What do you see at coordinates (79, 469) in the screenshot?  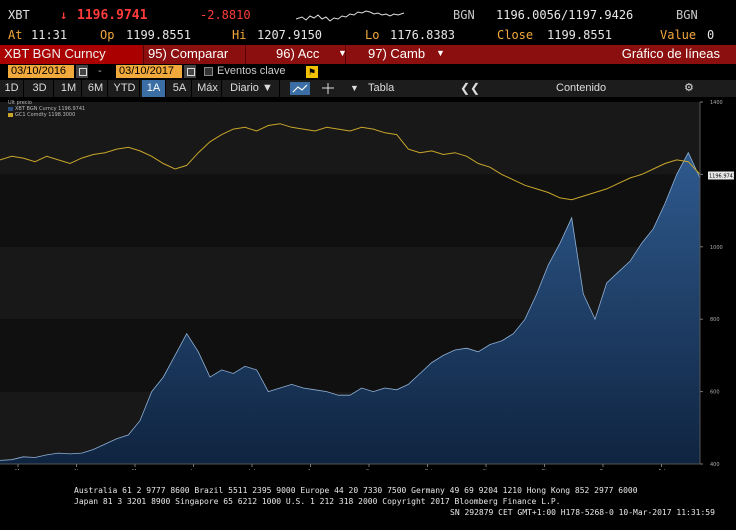 I see `x-tick-label: Abr` at bounding box center [79, 469].